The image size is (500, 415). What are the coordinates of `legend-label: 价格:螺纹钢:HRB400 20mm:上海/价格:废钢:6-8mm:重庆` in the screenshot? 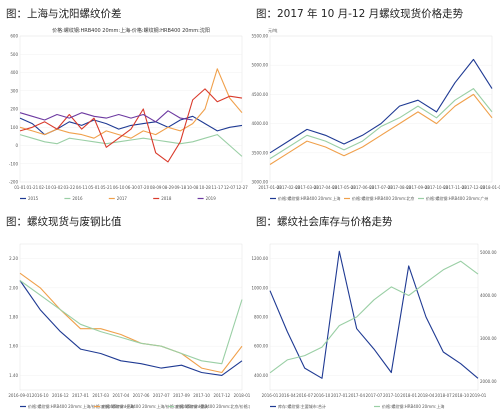 It's located at (155, 406).